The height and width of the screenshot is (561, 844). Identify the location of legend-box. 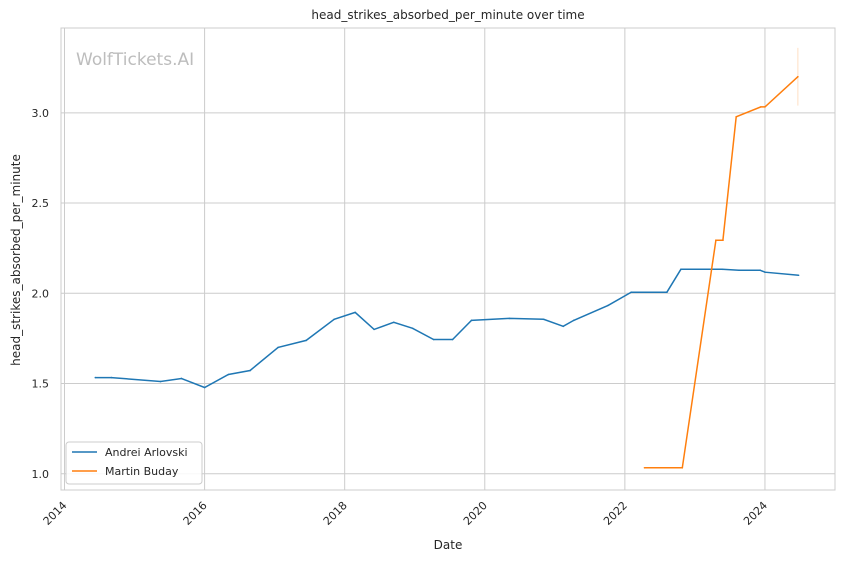
(134, 463).